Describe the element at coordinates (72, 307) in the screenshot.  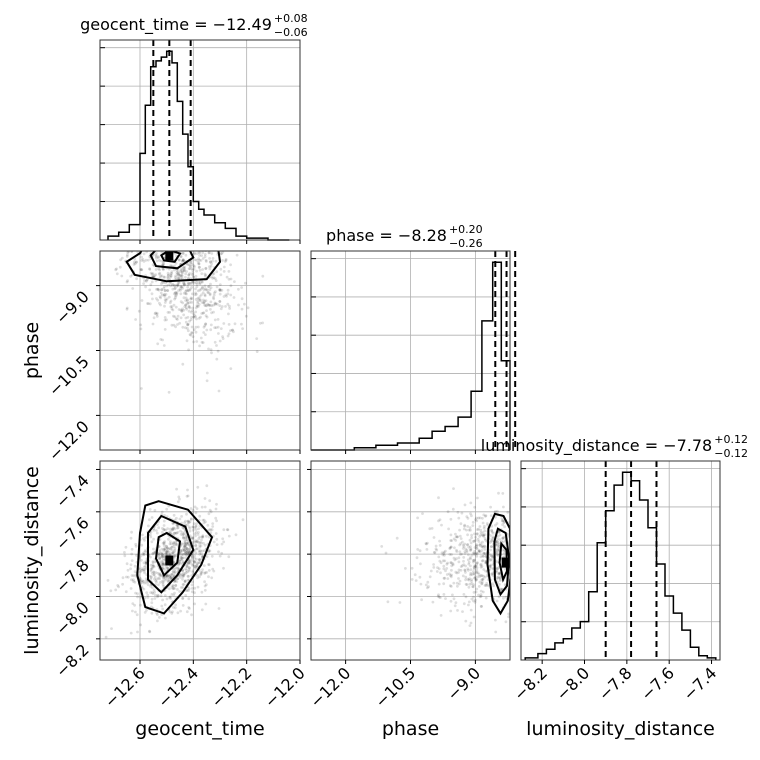
I see `y-tick-label-phase: −9.0` at that location.